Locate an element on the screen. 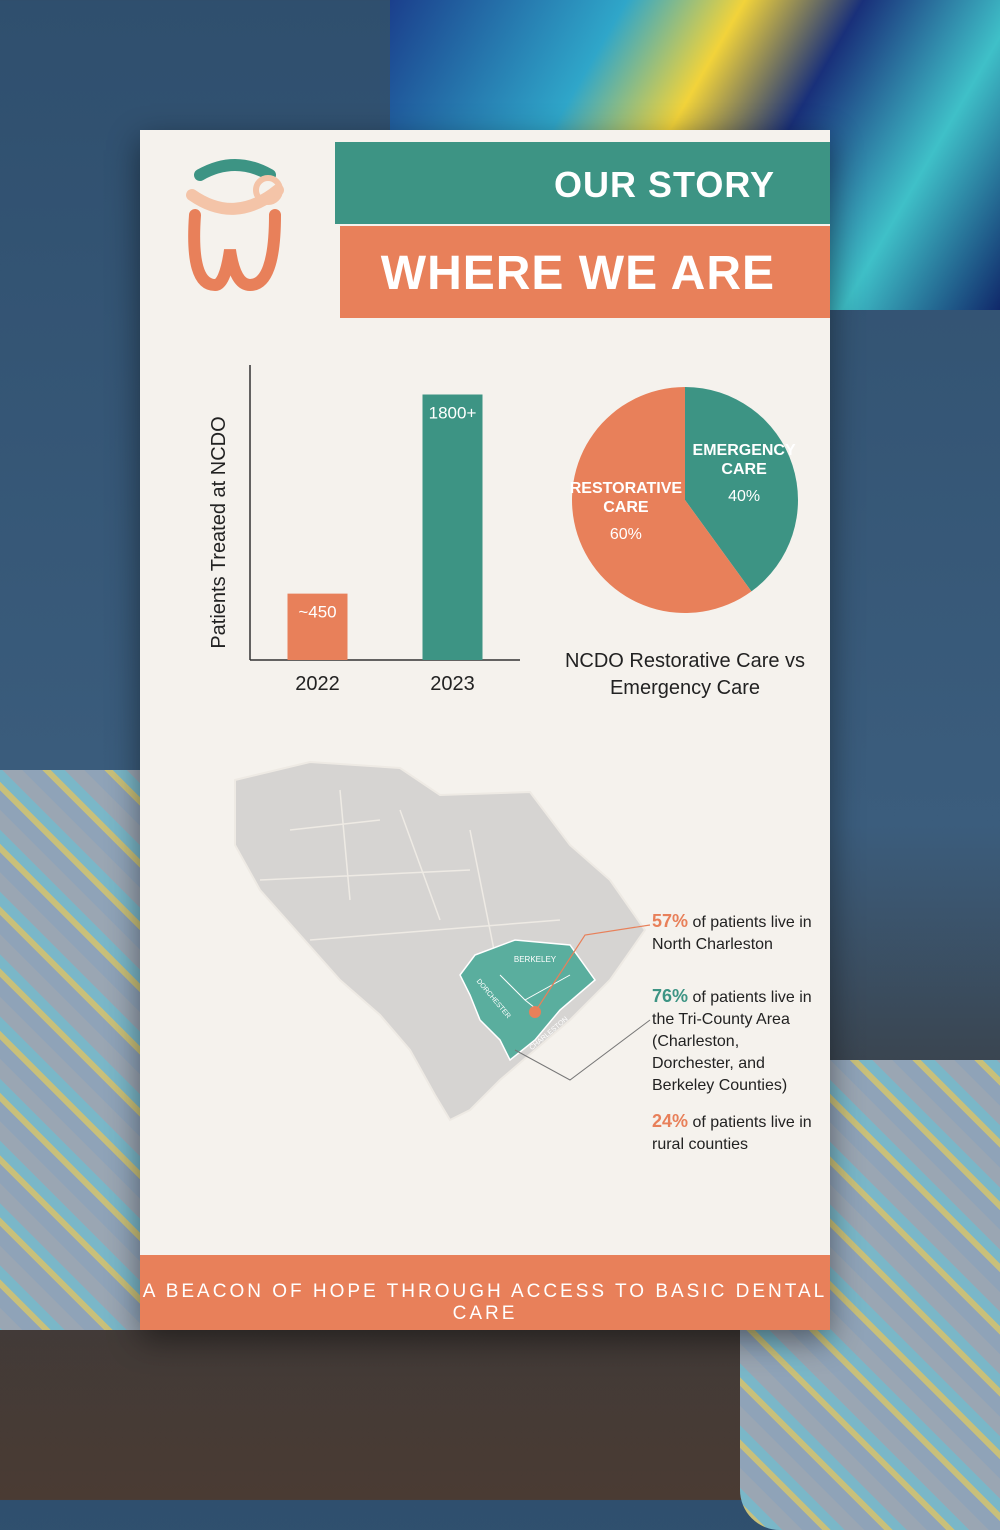 Image resolution: width=1000 pixels, height=1530 pixels. header-band: WHERE WE ARE is located at coordinates (585, 272).